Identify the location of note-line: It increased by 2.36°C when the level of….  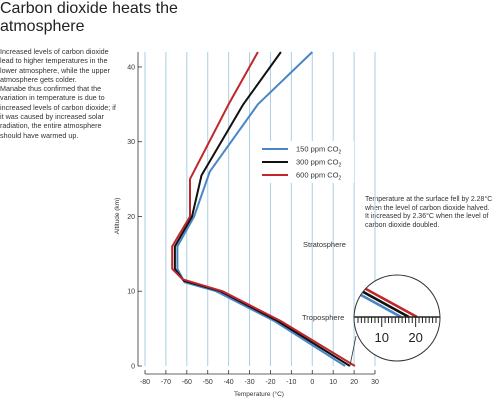
(427, 221).